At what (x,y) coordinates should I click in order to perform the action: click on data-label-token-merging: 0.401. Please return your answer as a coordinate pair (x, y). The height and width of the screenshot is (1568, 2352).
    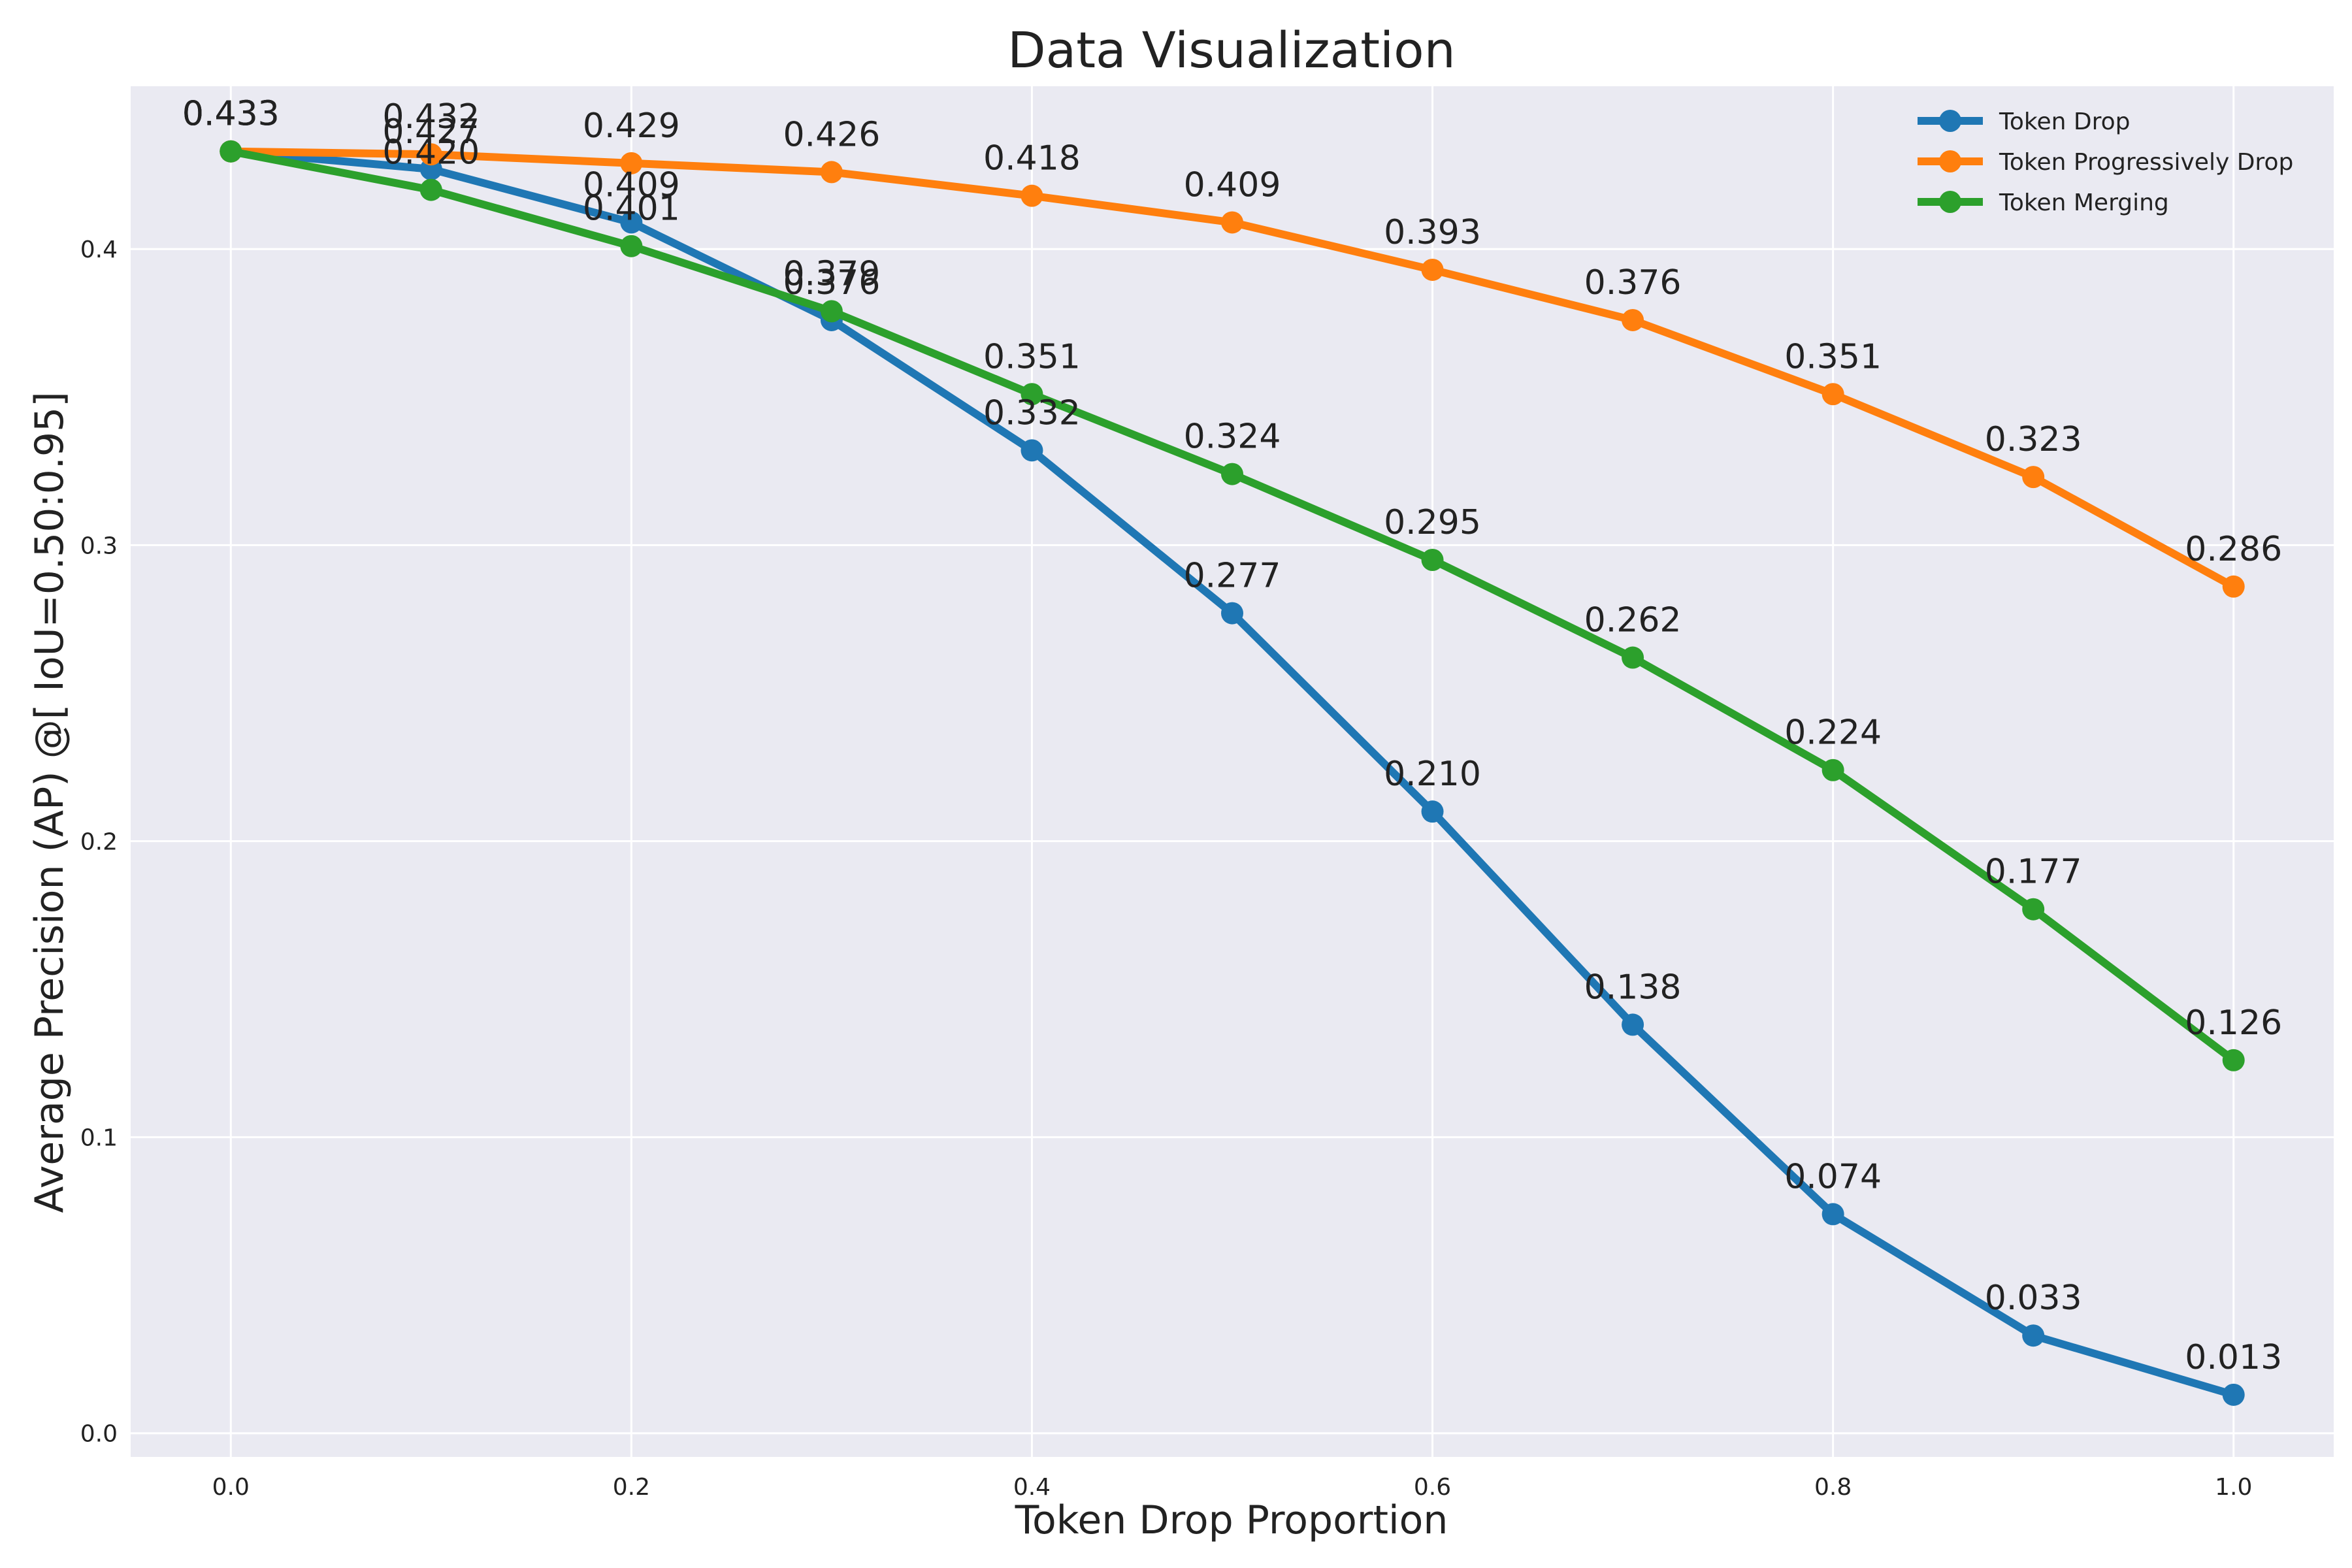
    Looking at the image, I should click on (631, 209).